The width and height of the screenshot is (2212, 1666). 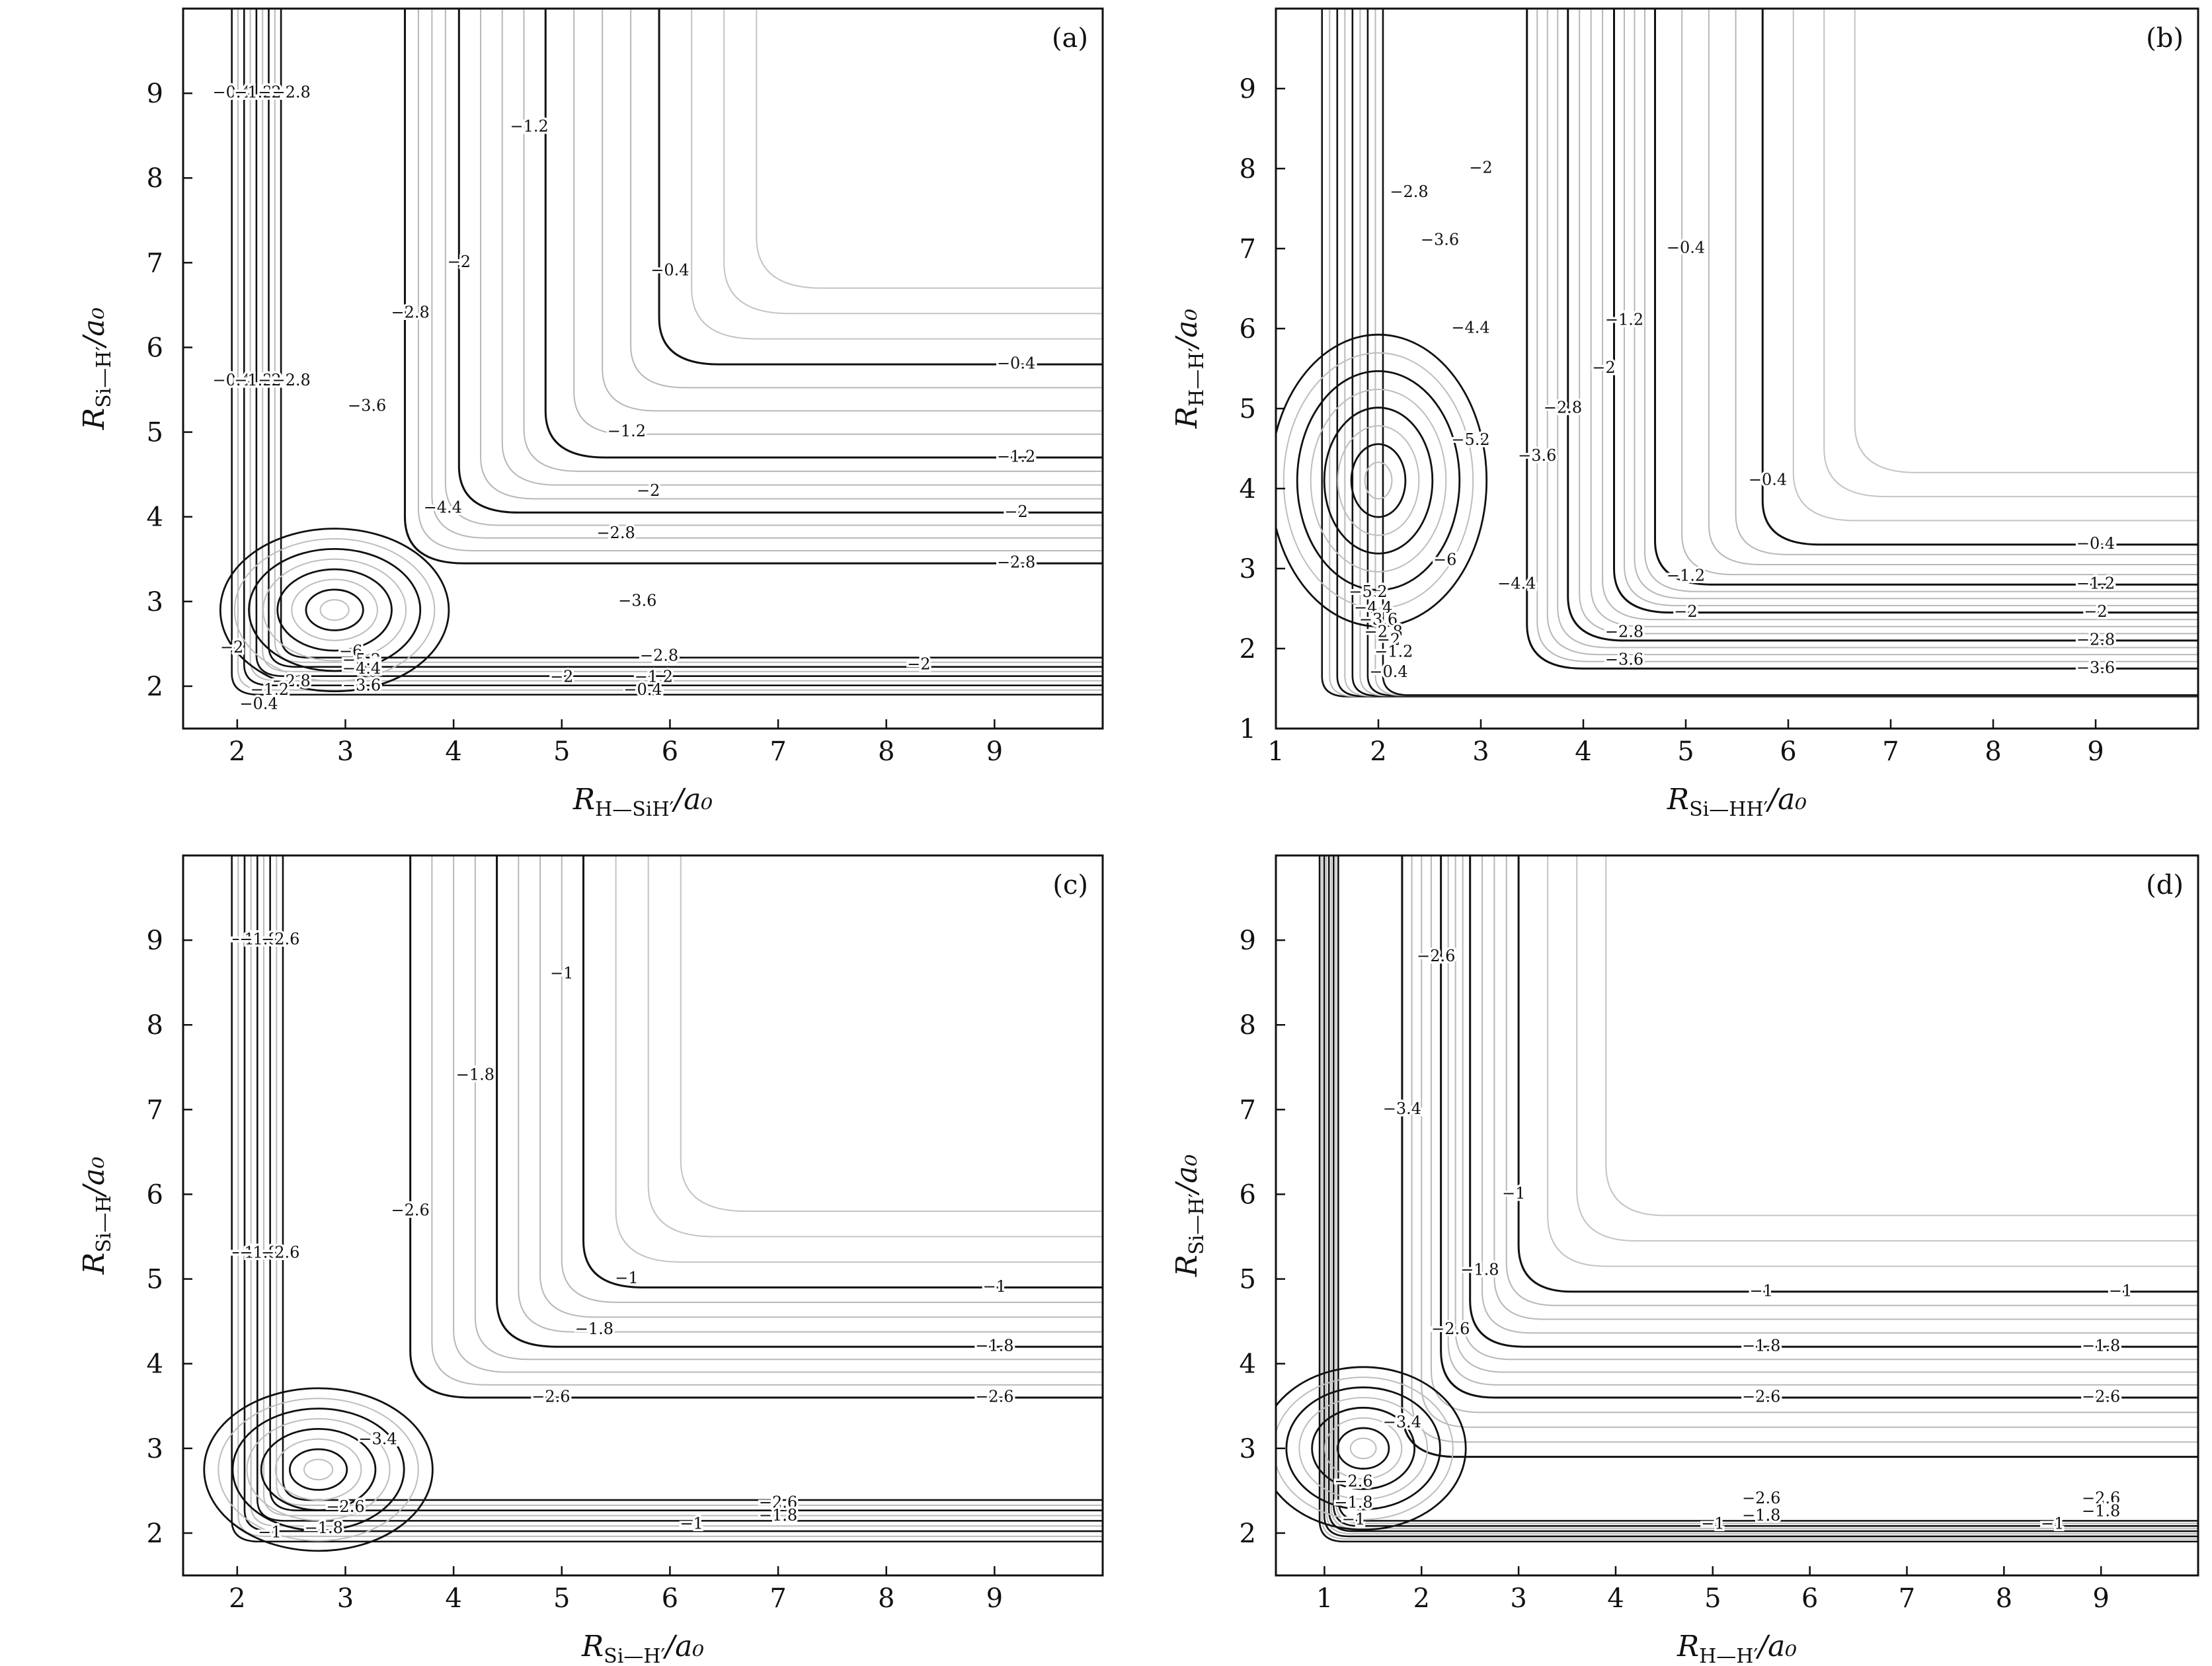 What do you see at coordinates (1516, 584) in the screenshot?
I see `contour-label: −4.4` at bounding box center [1516, 584].